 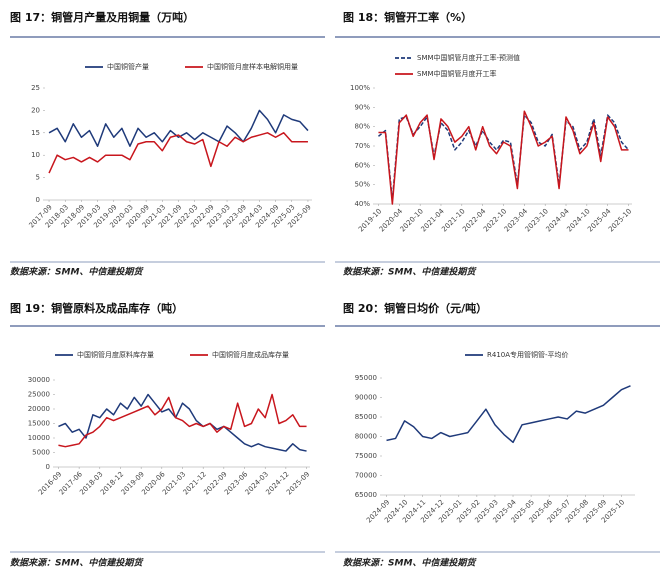 What do you see at coordinates (41, 453) in the screenshot?
I see `y-tick-label: 5000` at bounding box center [41, 453].